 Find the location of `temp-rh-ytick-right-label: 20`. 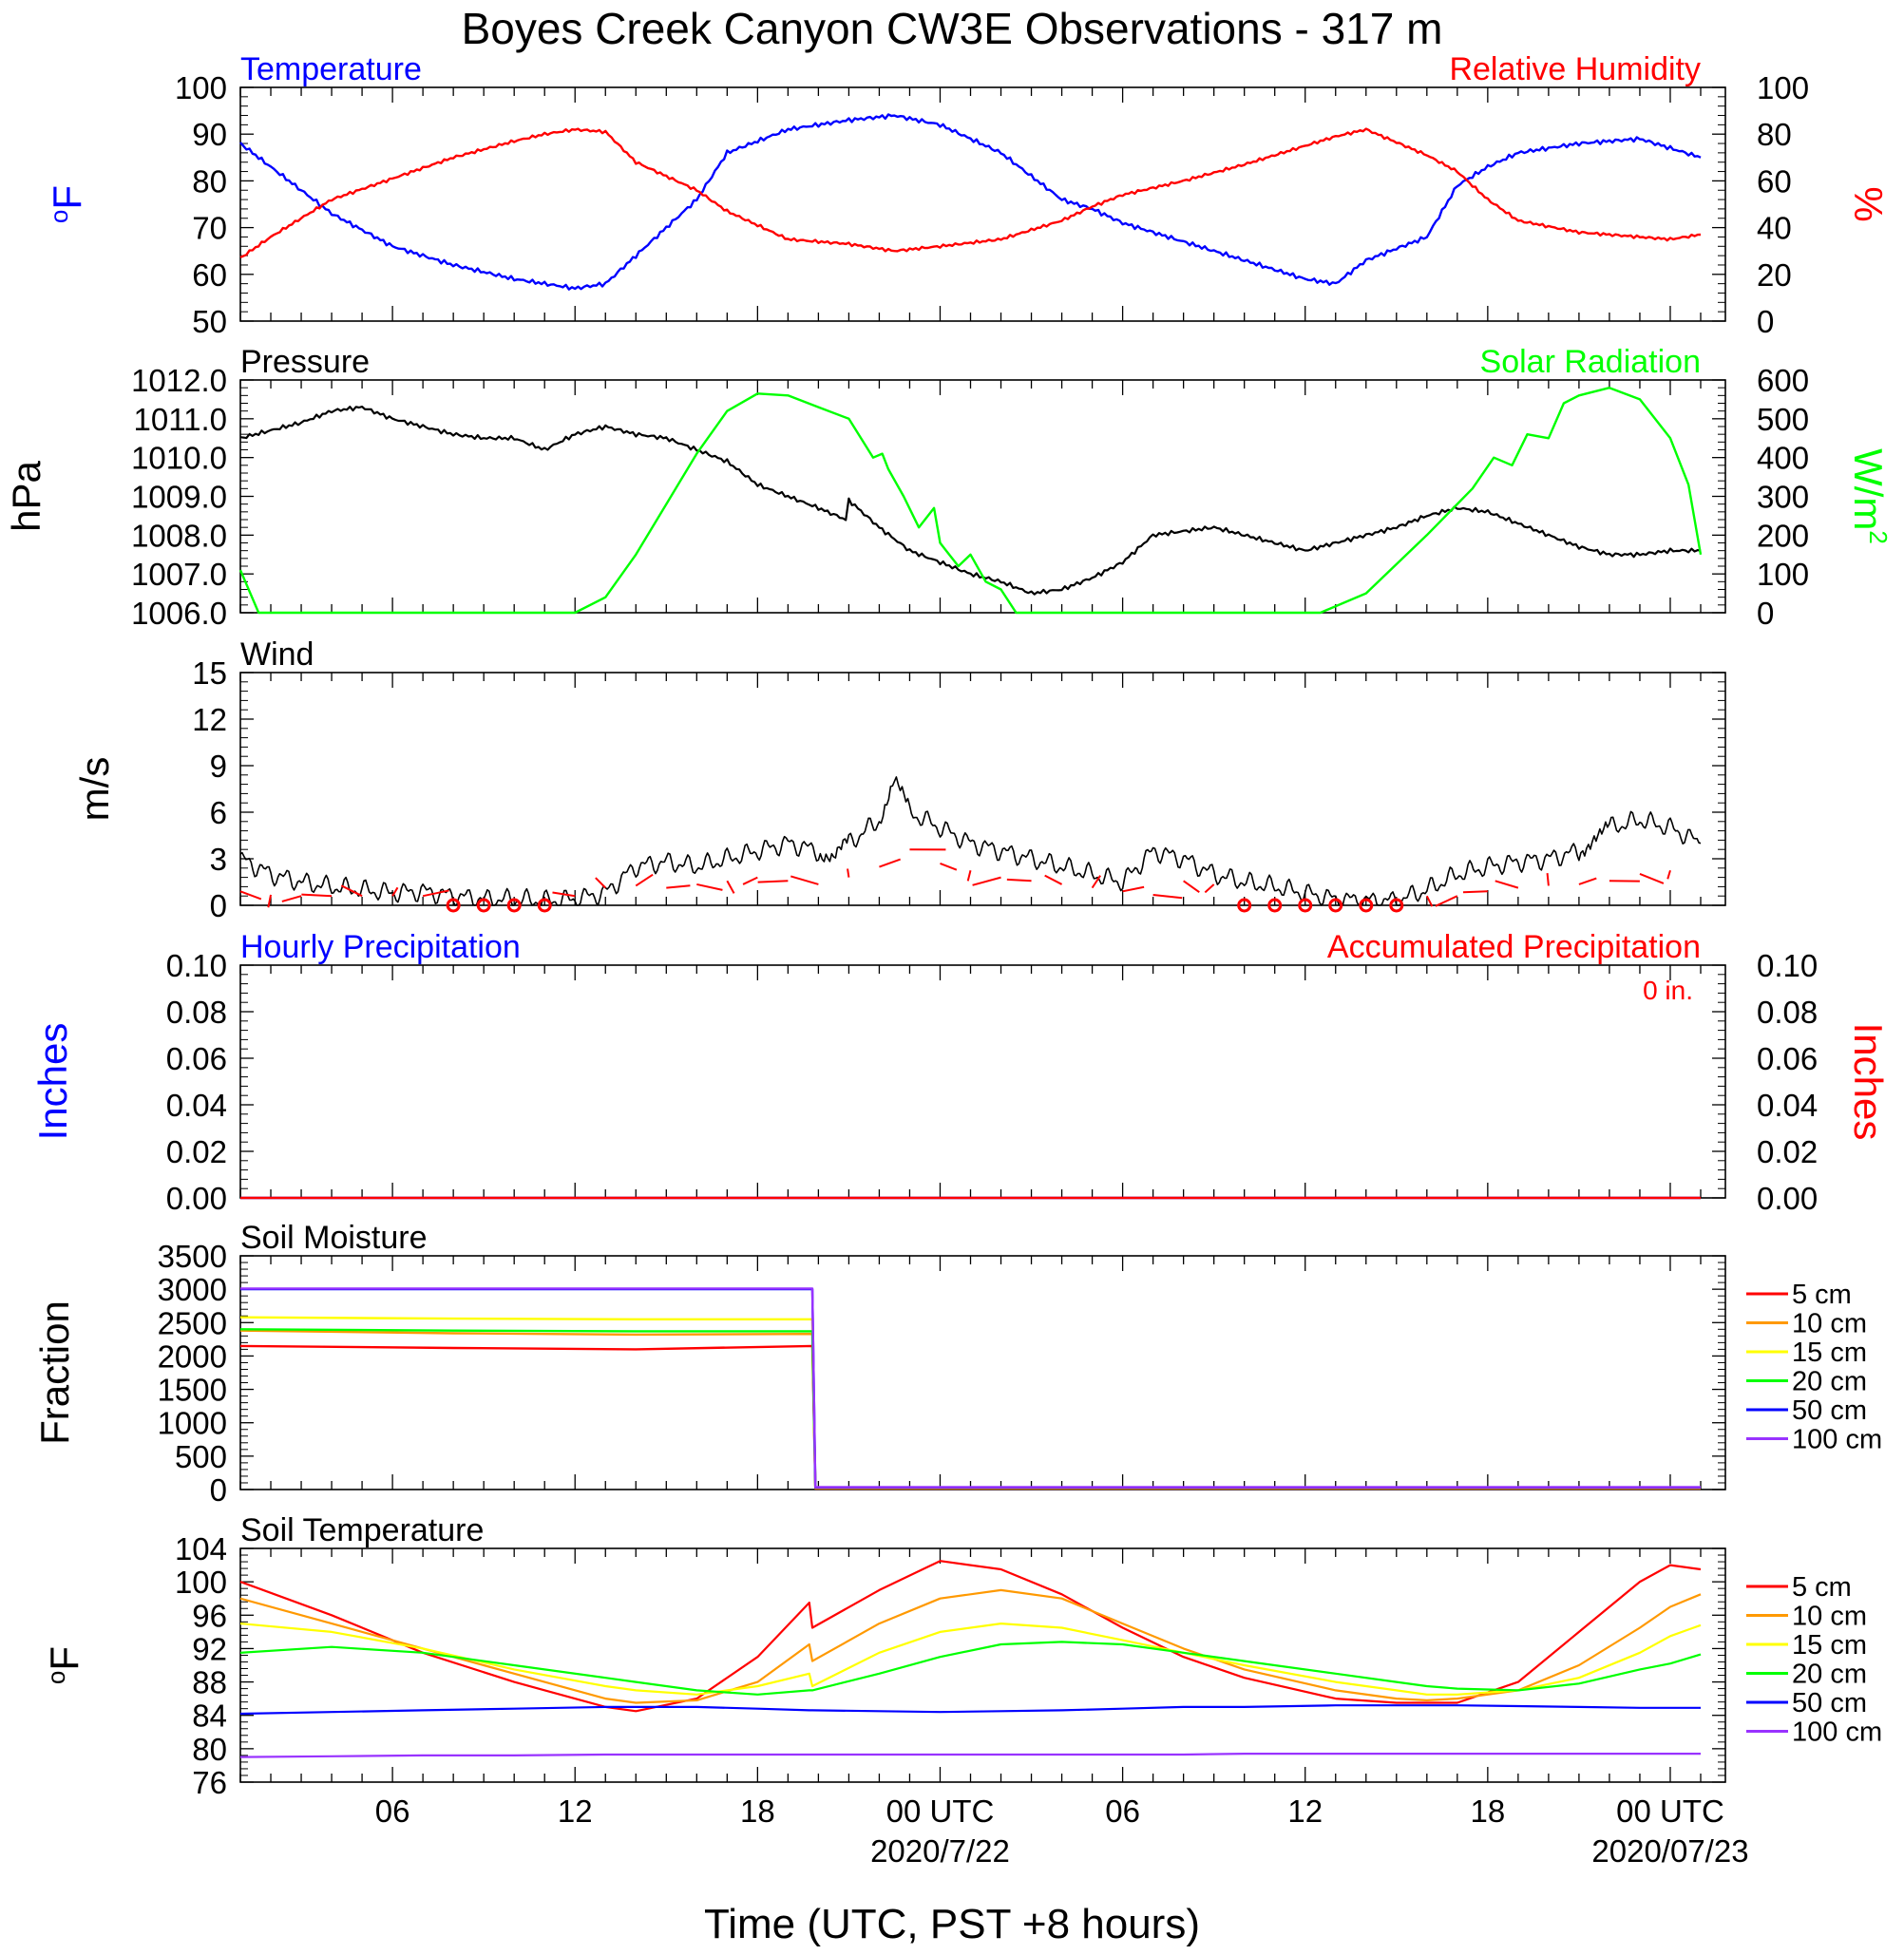

temp-rh-ytick-right-label: 20 is located at coordinates (1775, 275).